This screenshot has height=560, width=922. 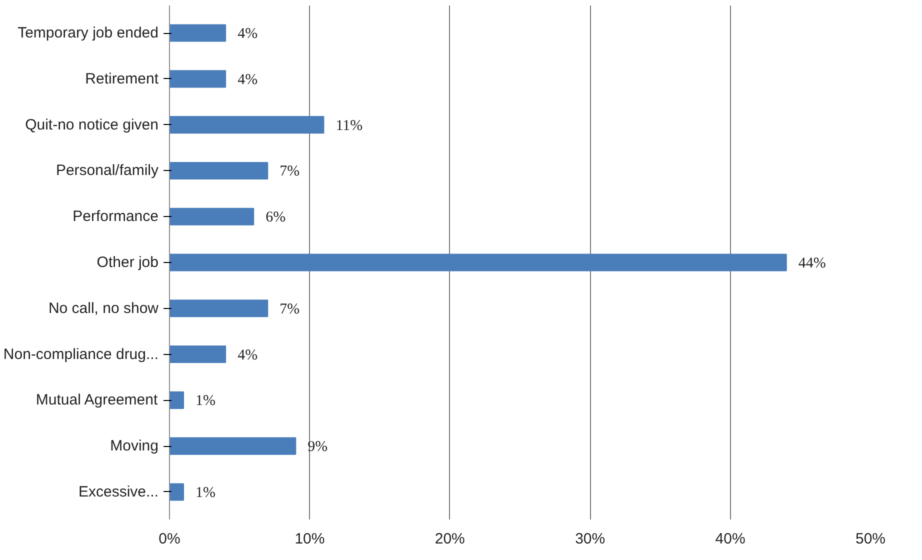 I want to click on data-label: 6%, so click(x=276, y=218).